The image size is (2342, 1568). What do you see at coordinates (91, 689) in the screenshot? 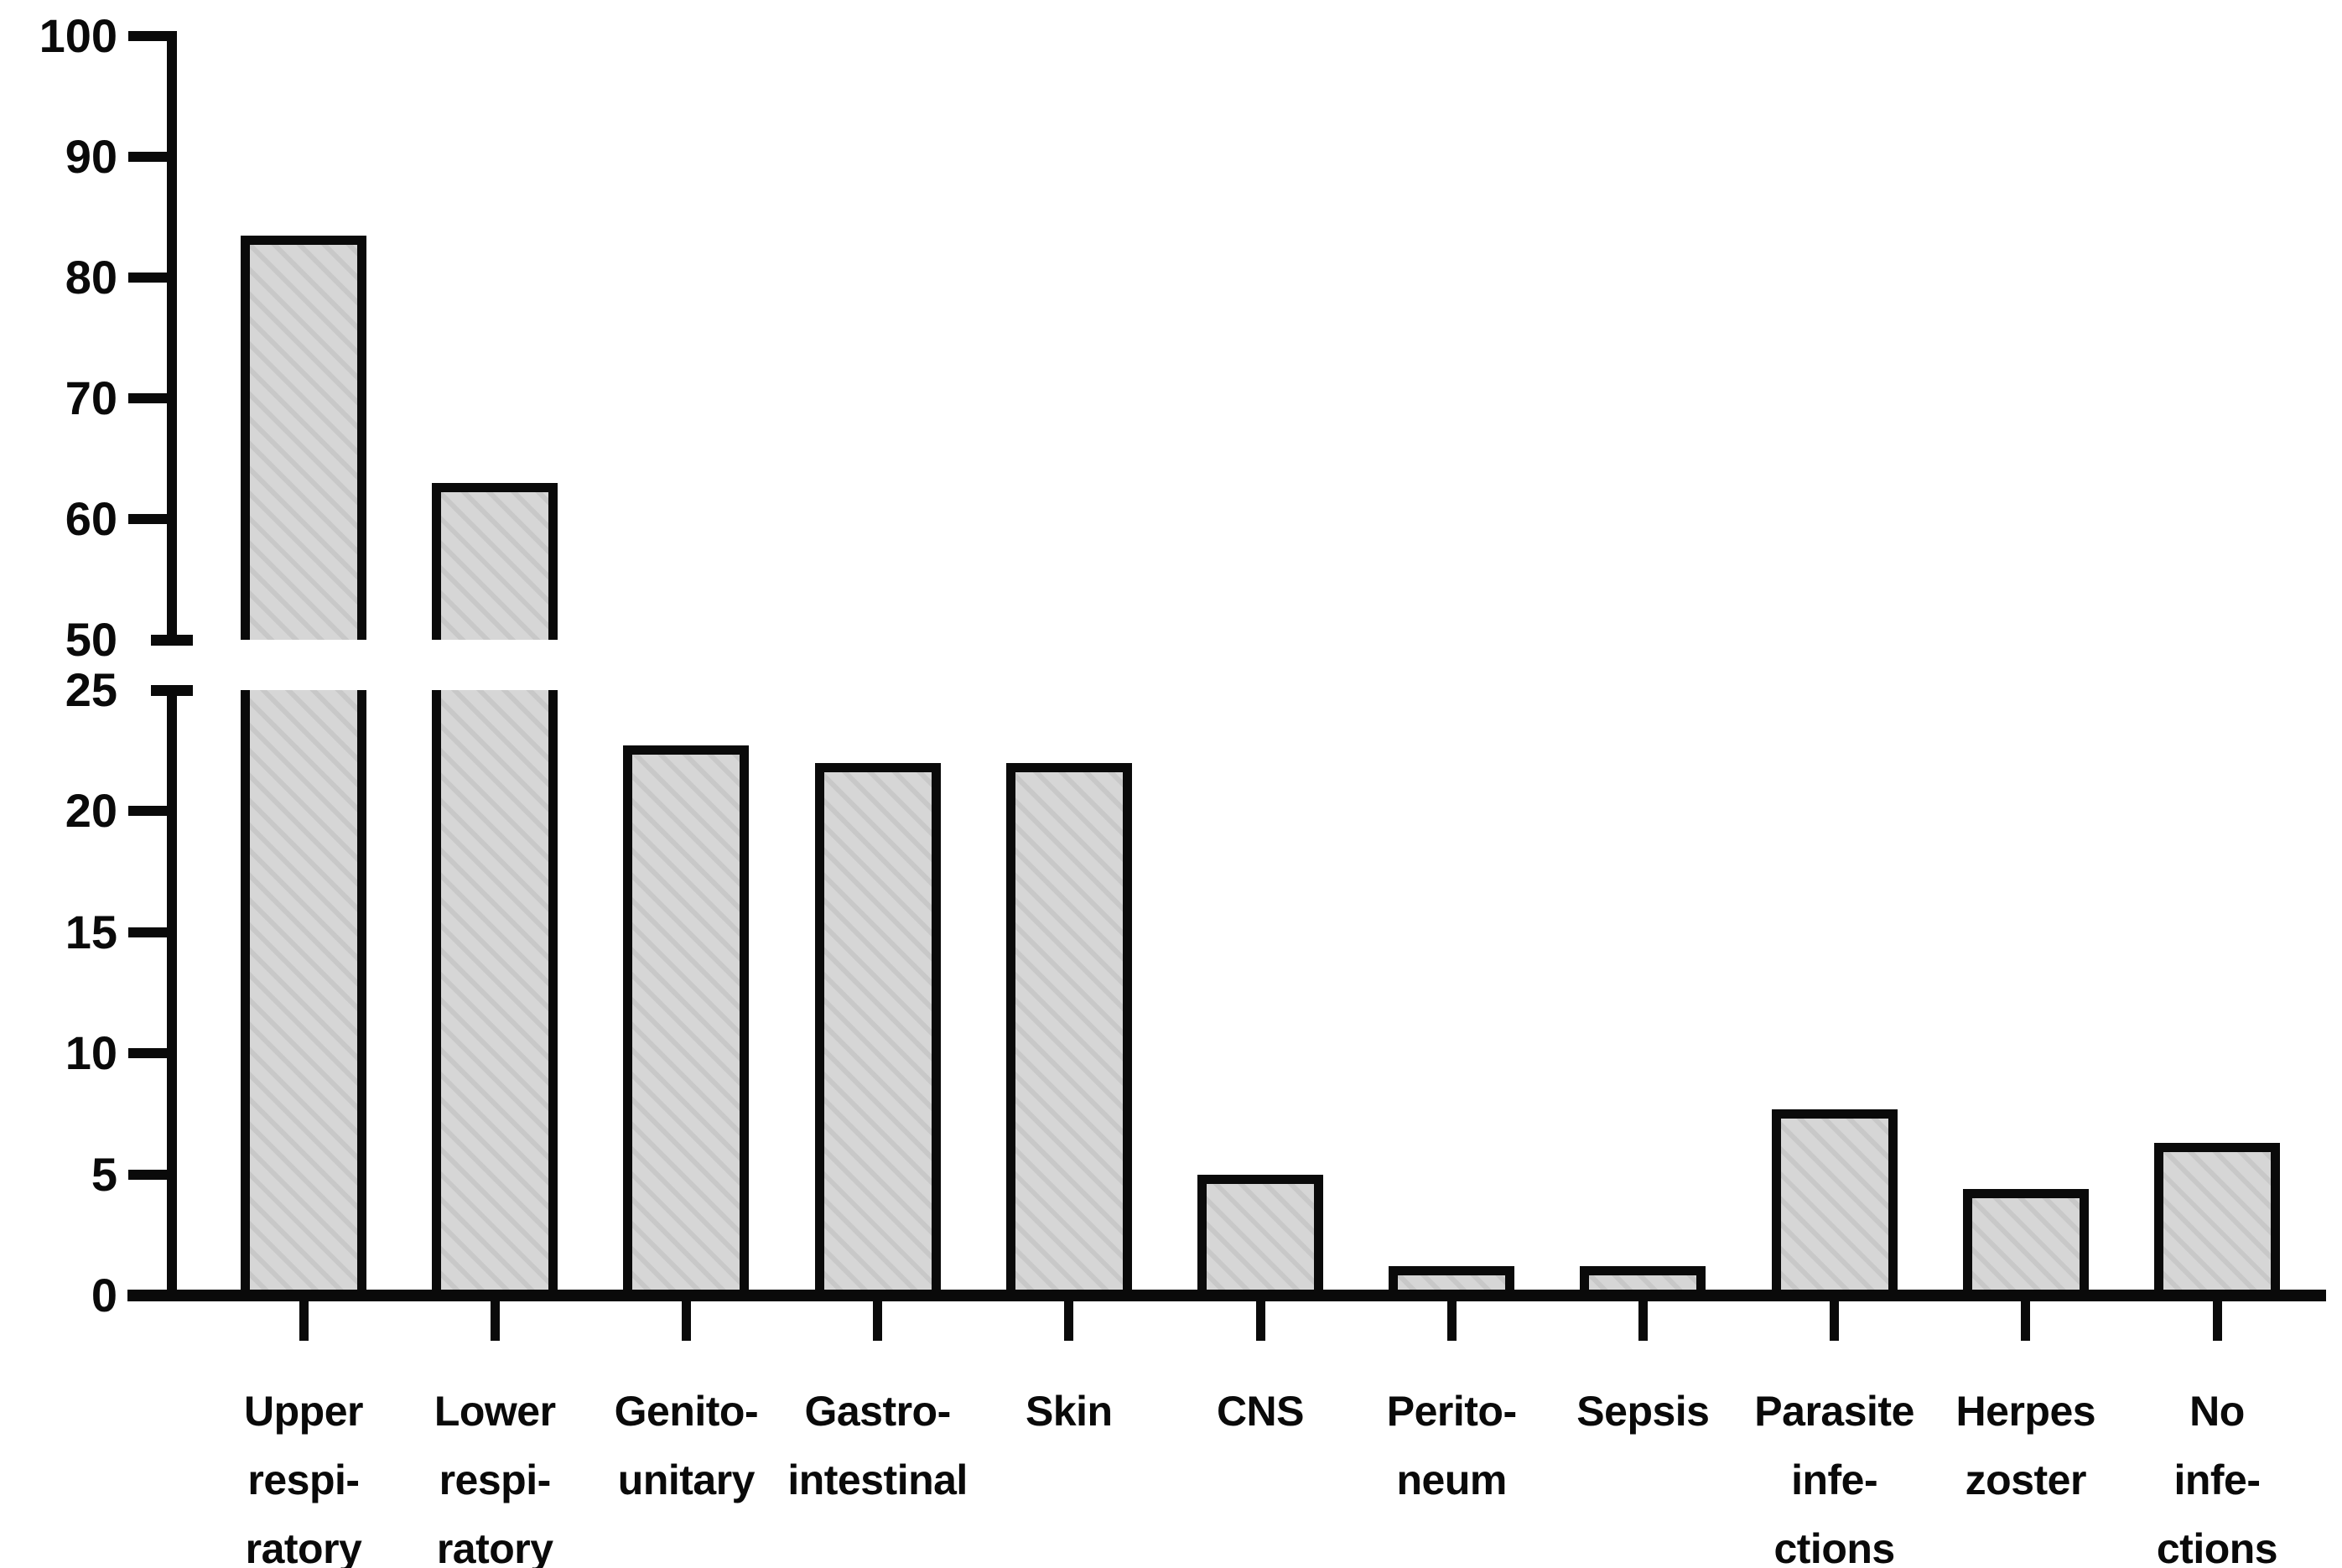
I see `y-tick-label-25: 25` at bounding box center [91, 689].